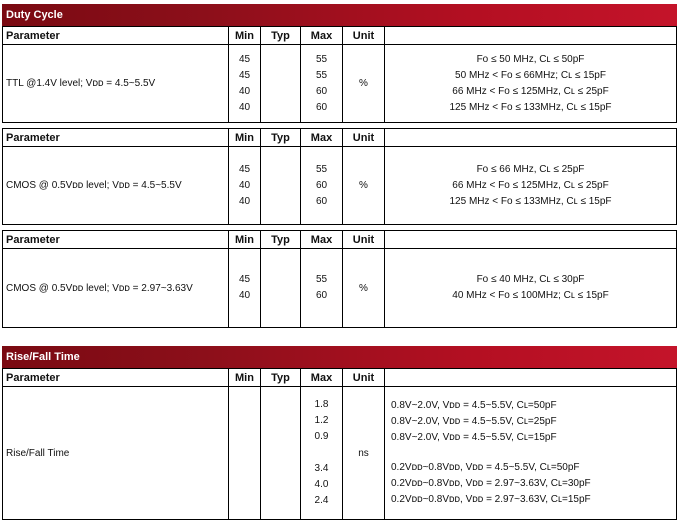  I want to click on condition: 0.8V~2.0V, Vᴅᴅ = 4.5~5.5V, Cʟ=25pF, so click(474, 421).